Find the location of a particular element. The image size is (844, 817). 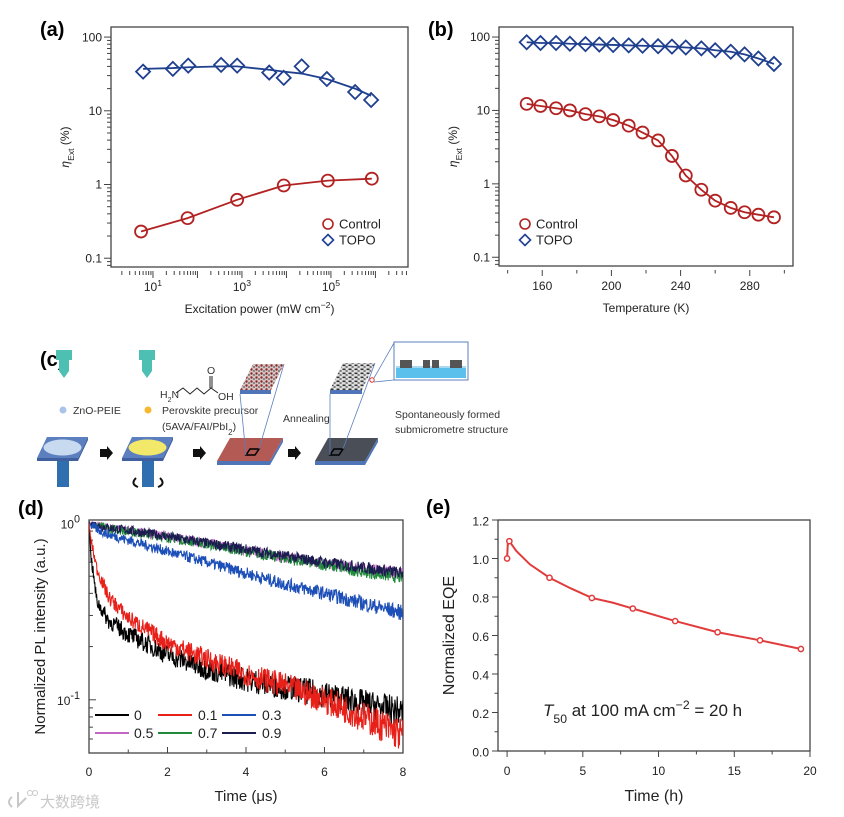

substrate-annealed is located at coordinates (355, 403).